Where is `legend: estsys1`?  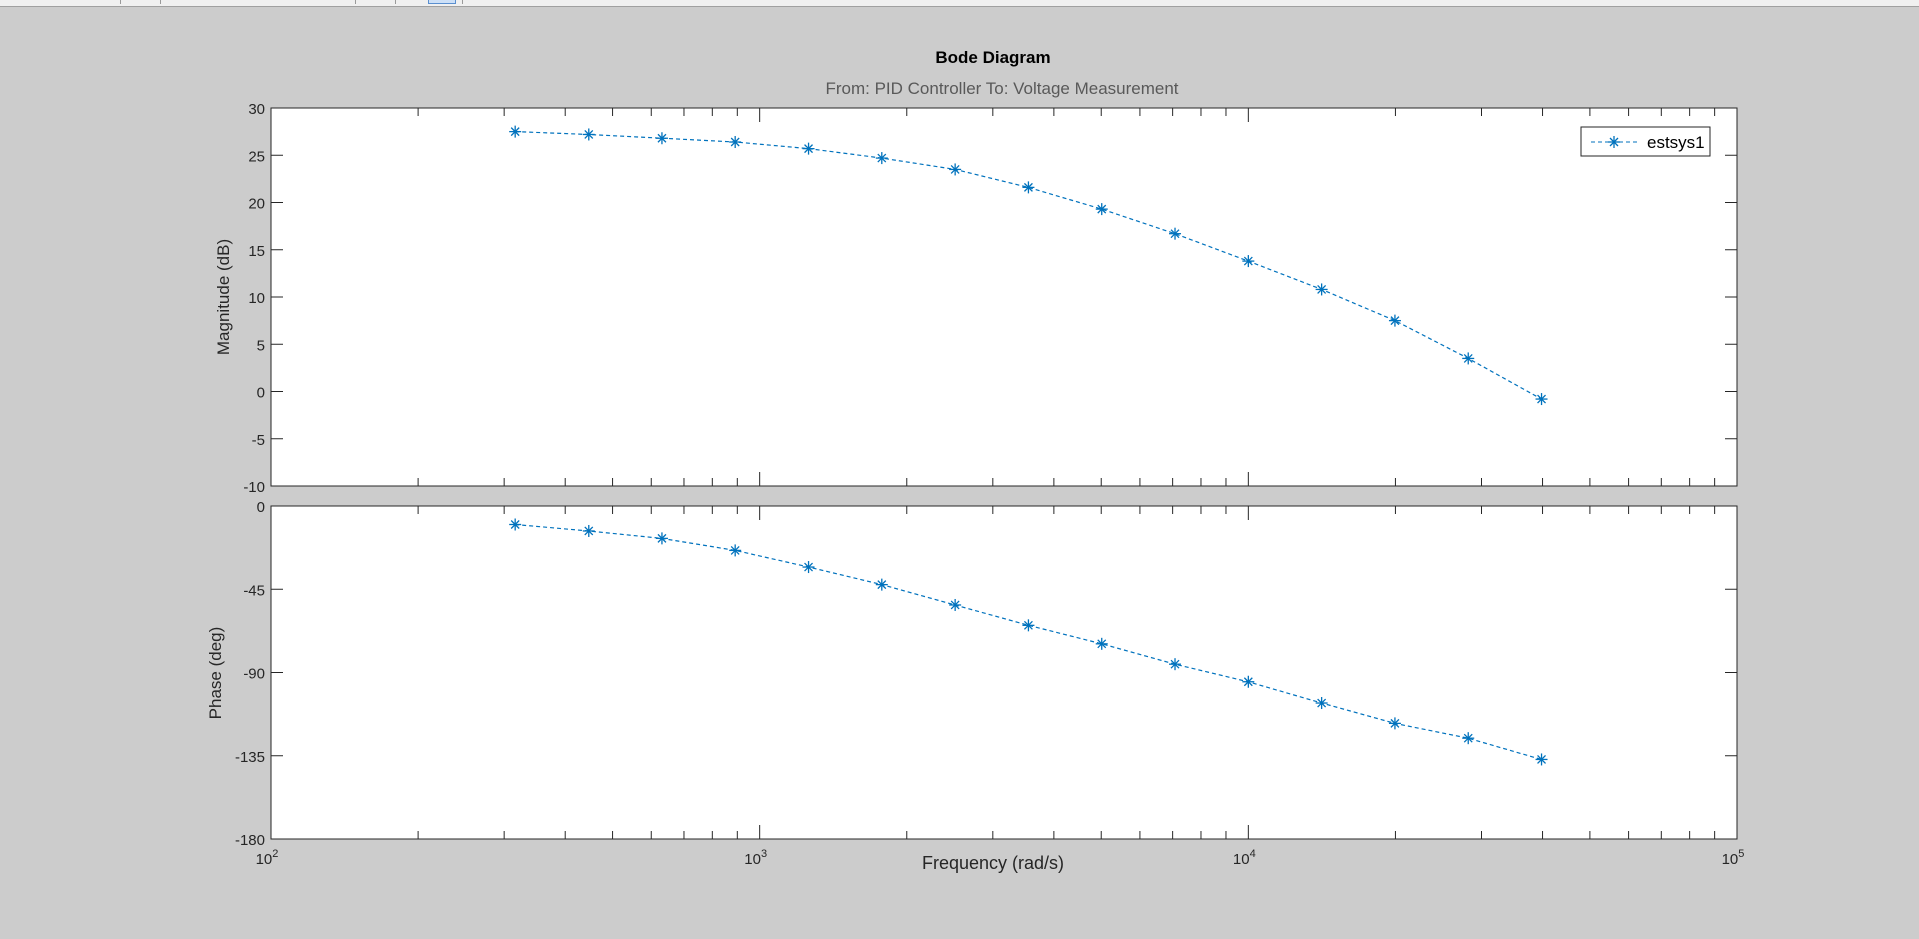
legend: estsys1 is located at coordinates (1645, 141).